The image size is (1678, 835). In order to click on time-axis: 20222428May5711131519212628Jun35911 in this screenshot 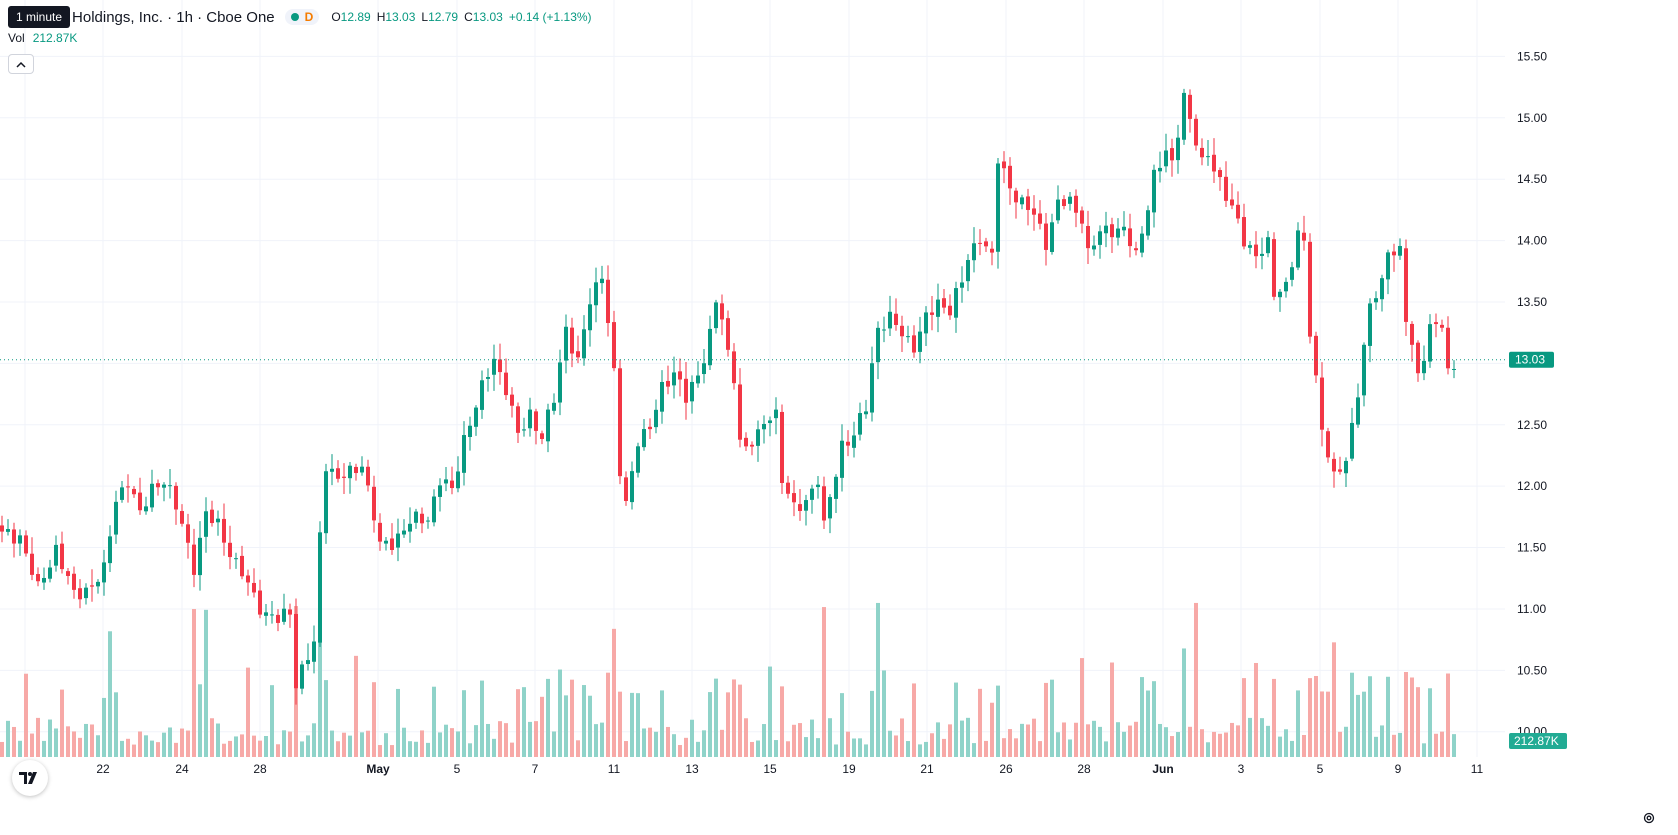, I will do `click(750, 769)`.